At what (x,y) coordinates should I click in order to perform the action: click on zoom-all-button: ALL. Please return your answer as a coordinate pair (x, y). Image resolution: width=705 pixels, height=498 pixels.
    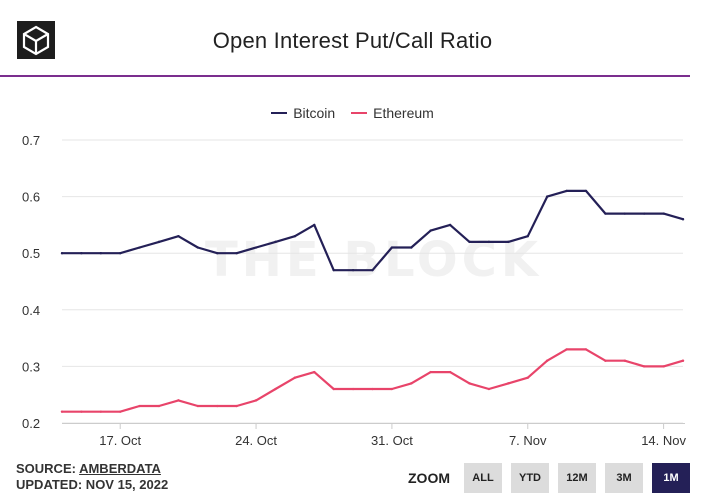
    Looking at the image, I should click on (483, 478).